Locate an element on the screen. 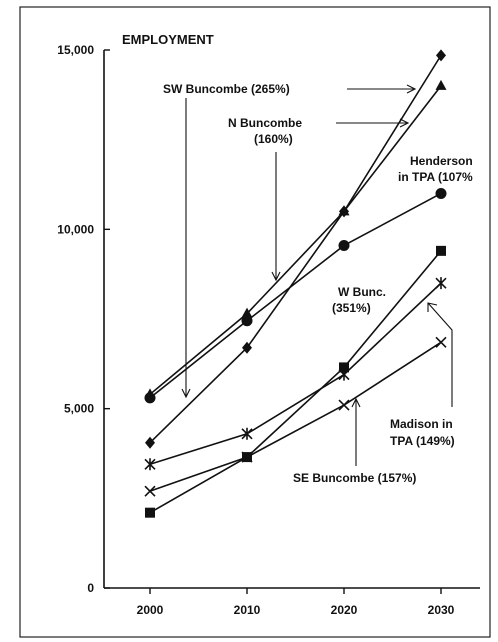  y-tick-label: 15,000 is located at coordinates (75, 50).